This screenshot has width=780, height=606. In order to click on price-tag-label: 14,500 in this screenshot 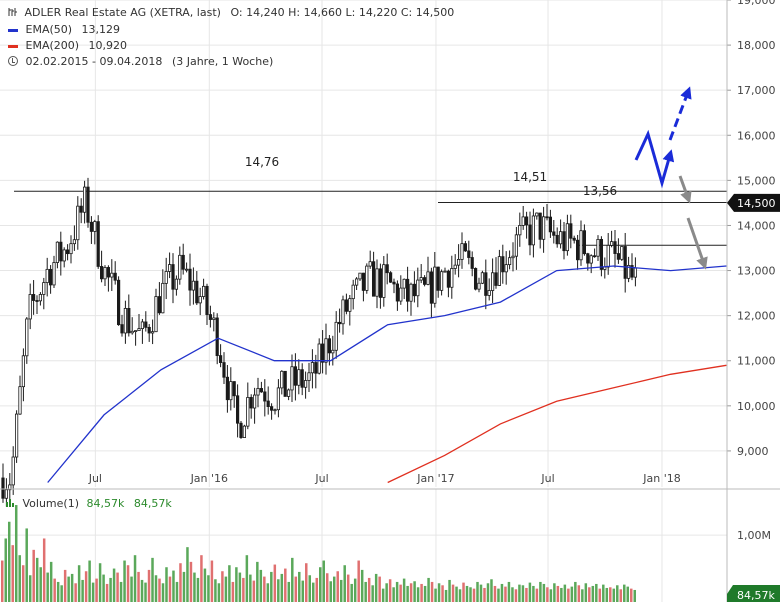, I will do `click(756, 203)`.